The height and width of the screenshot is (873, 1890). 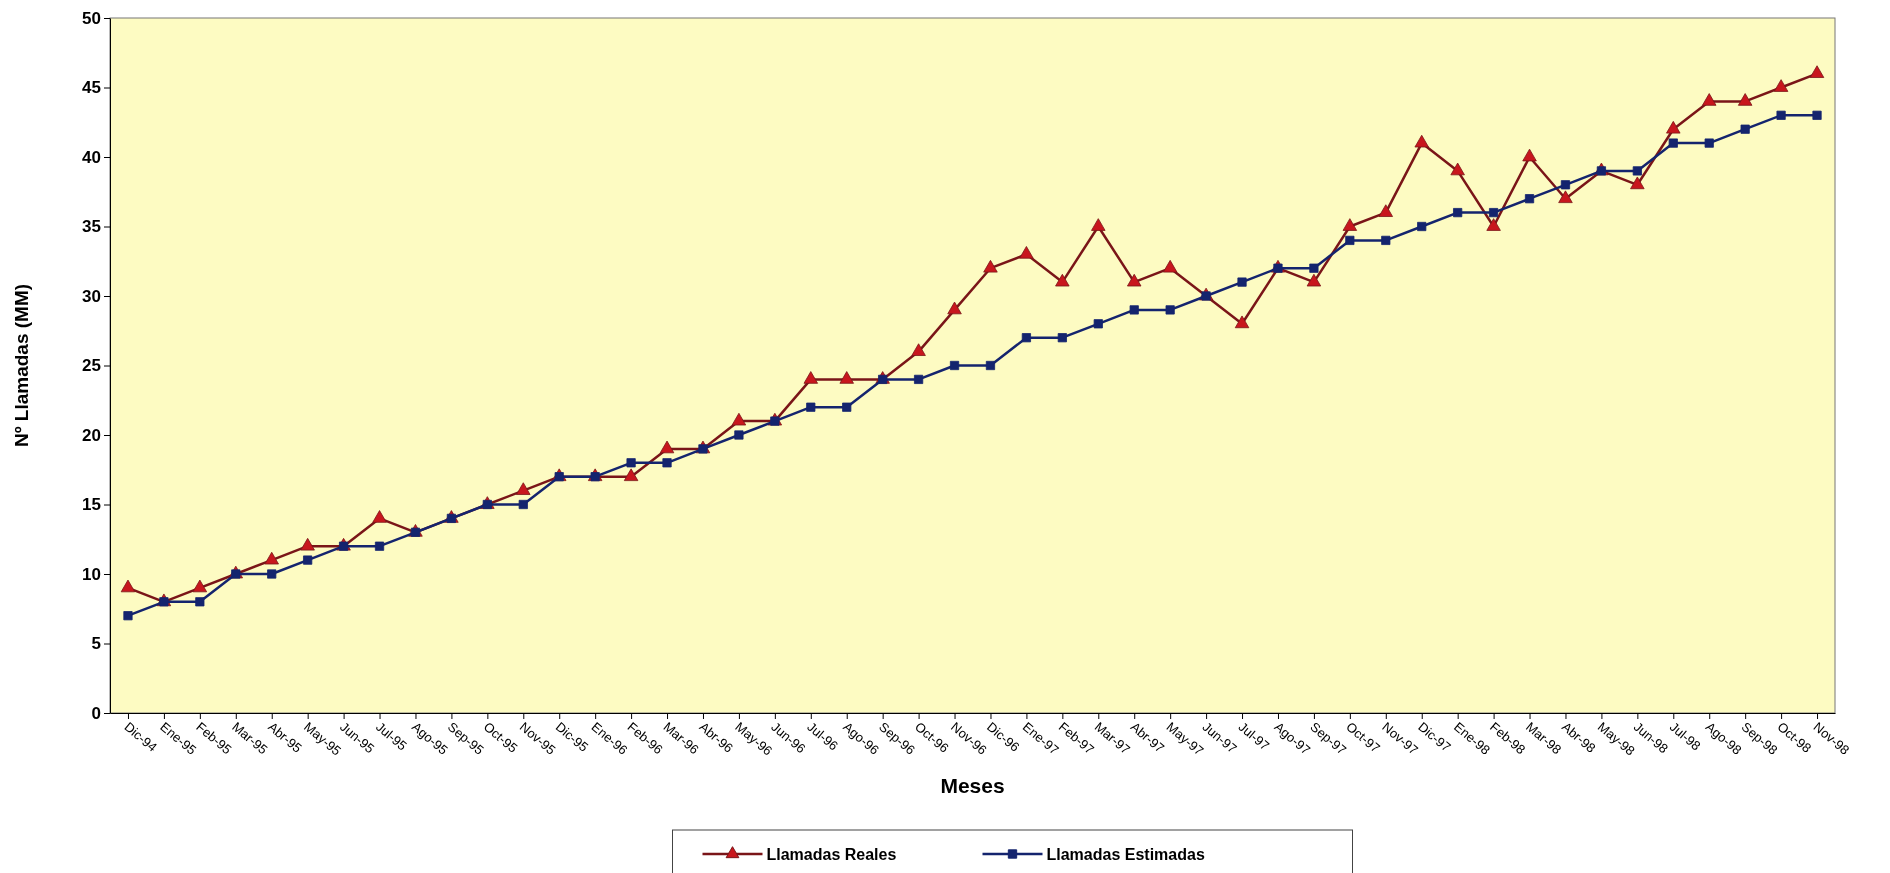 What do you see at coordinates (96, 713) in the screenshot?
I see `y-tick-label: 0` at bounding box center [96, 713].